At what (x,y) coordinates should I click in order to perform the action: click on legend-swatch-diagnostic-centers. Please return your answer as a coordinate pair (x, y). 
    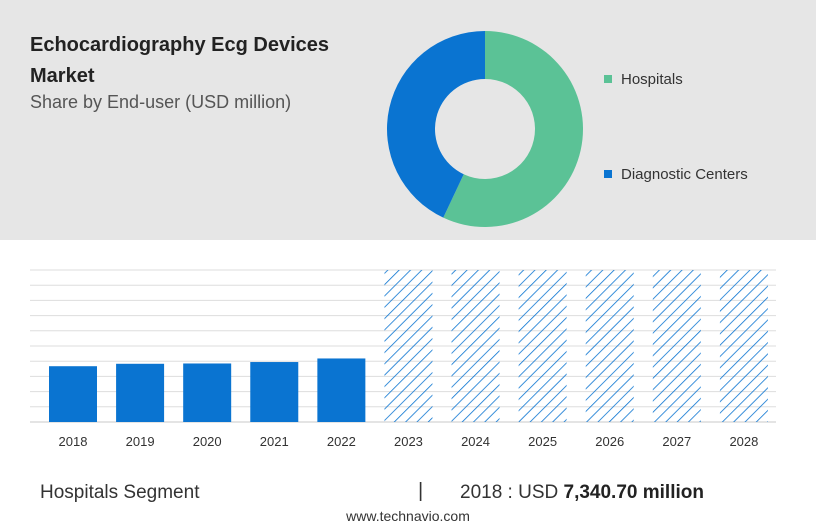
    Looking at the image, I should click on (608, 174).